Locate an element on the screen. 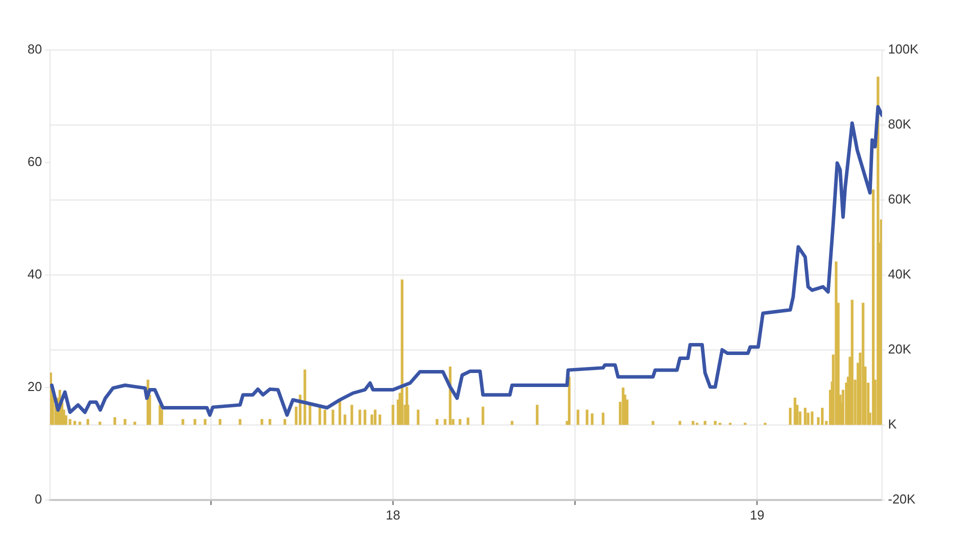  y-tick-label: 60 is located at coordinates (35, 162).